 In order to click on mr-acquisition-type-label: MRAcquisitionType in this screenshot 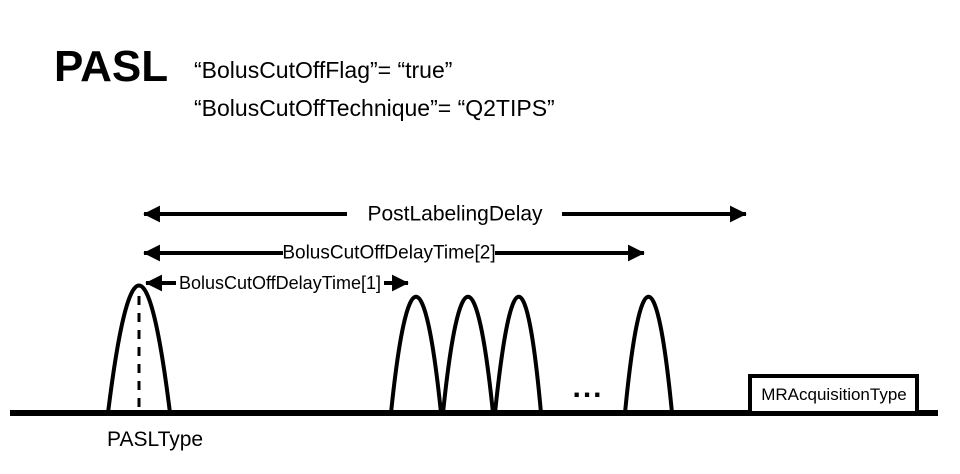, I will do `click(834, 394)`.